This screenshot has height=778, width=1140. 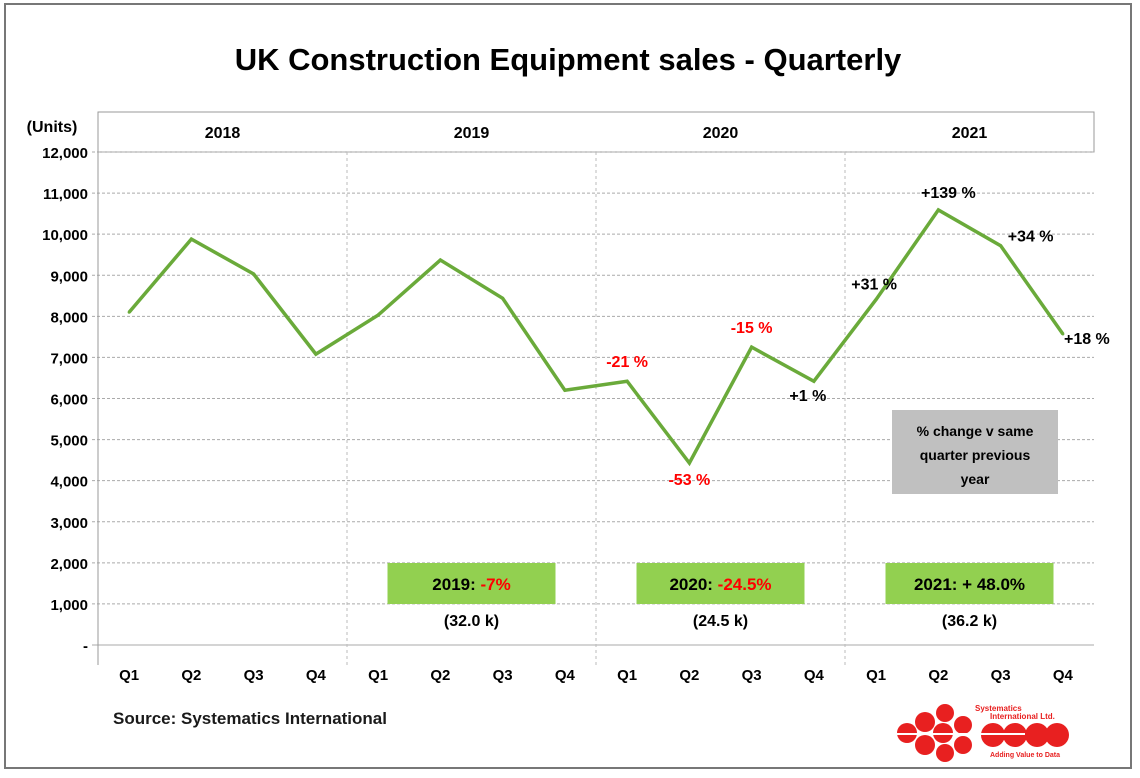 I want to click on annual-total: (24.5 k), so click(x=720, y=621).